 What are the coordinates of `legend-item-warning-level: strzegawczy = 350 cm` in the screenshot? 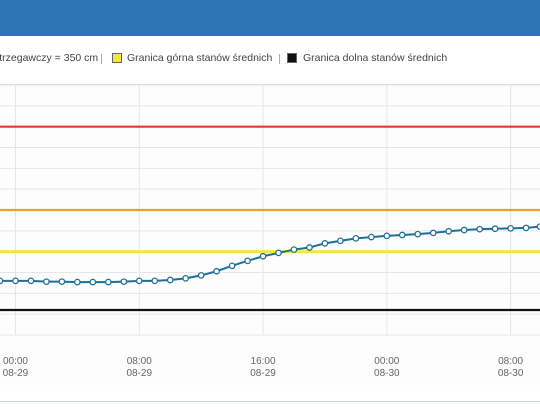 It's located at (49, 58).